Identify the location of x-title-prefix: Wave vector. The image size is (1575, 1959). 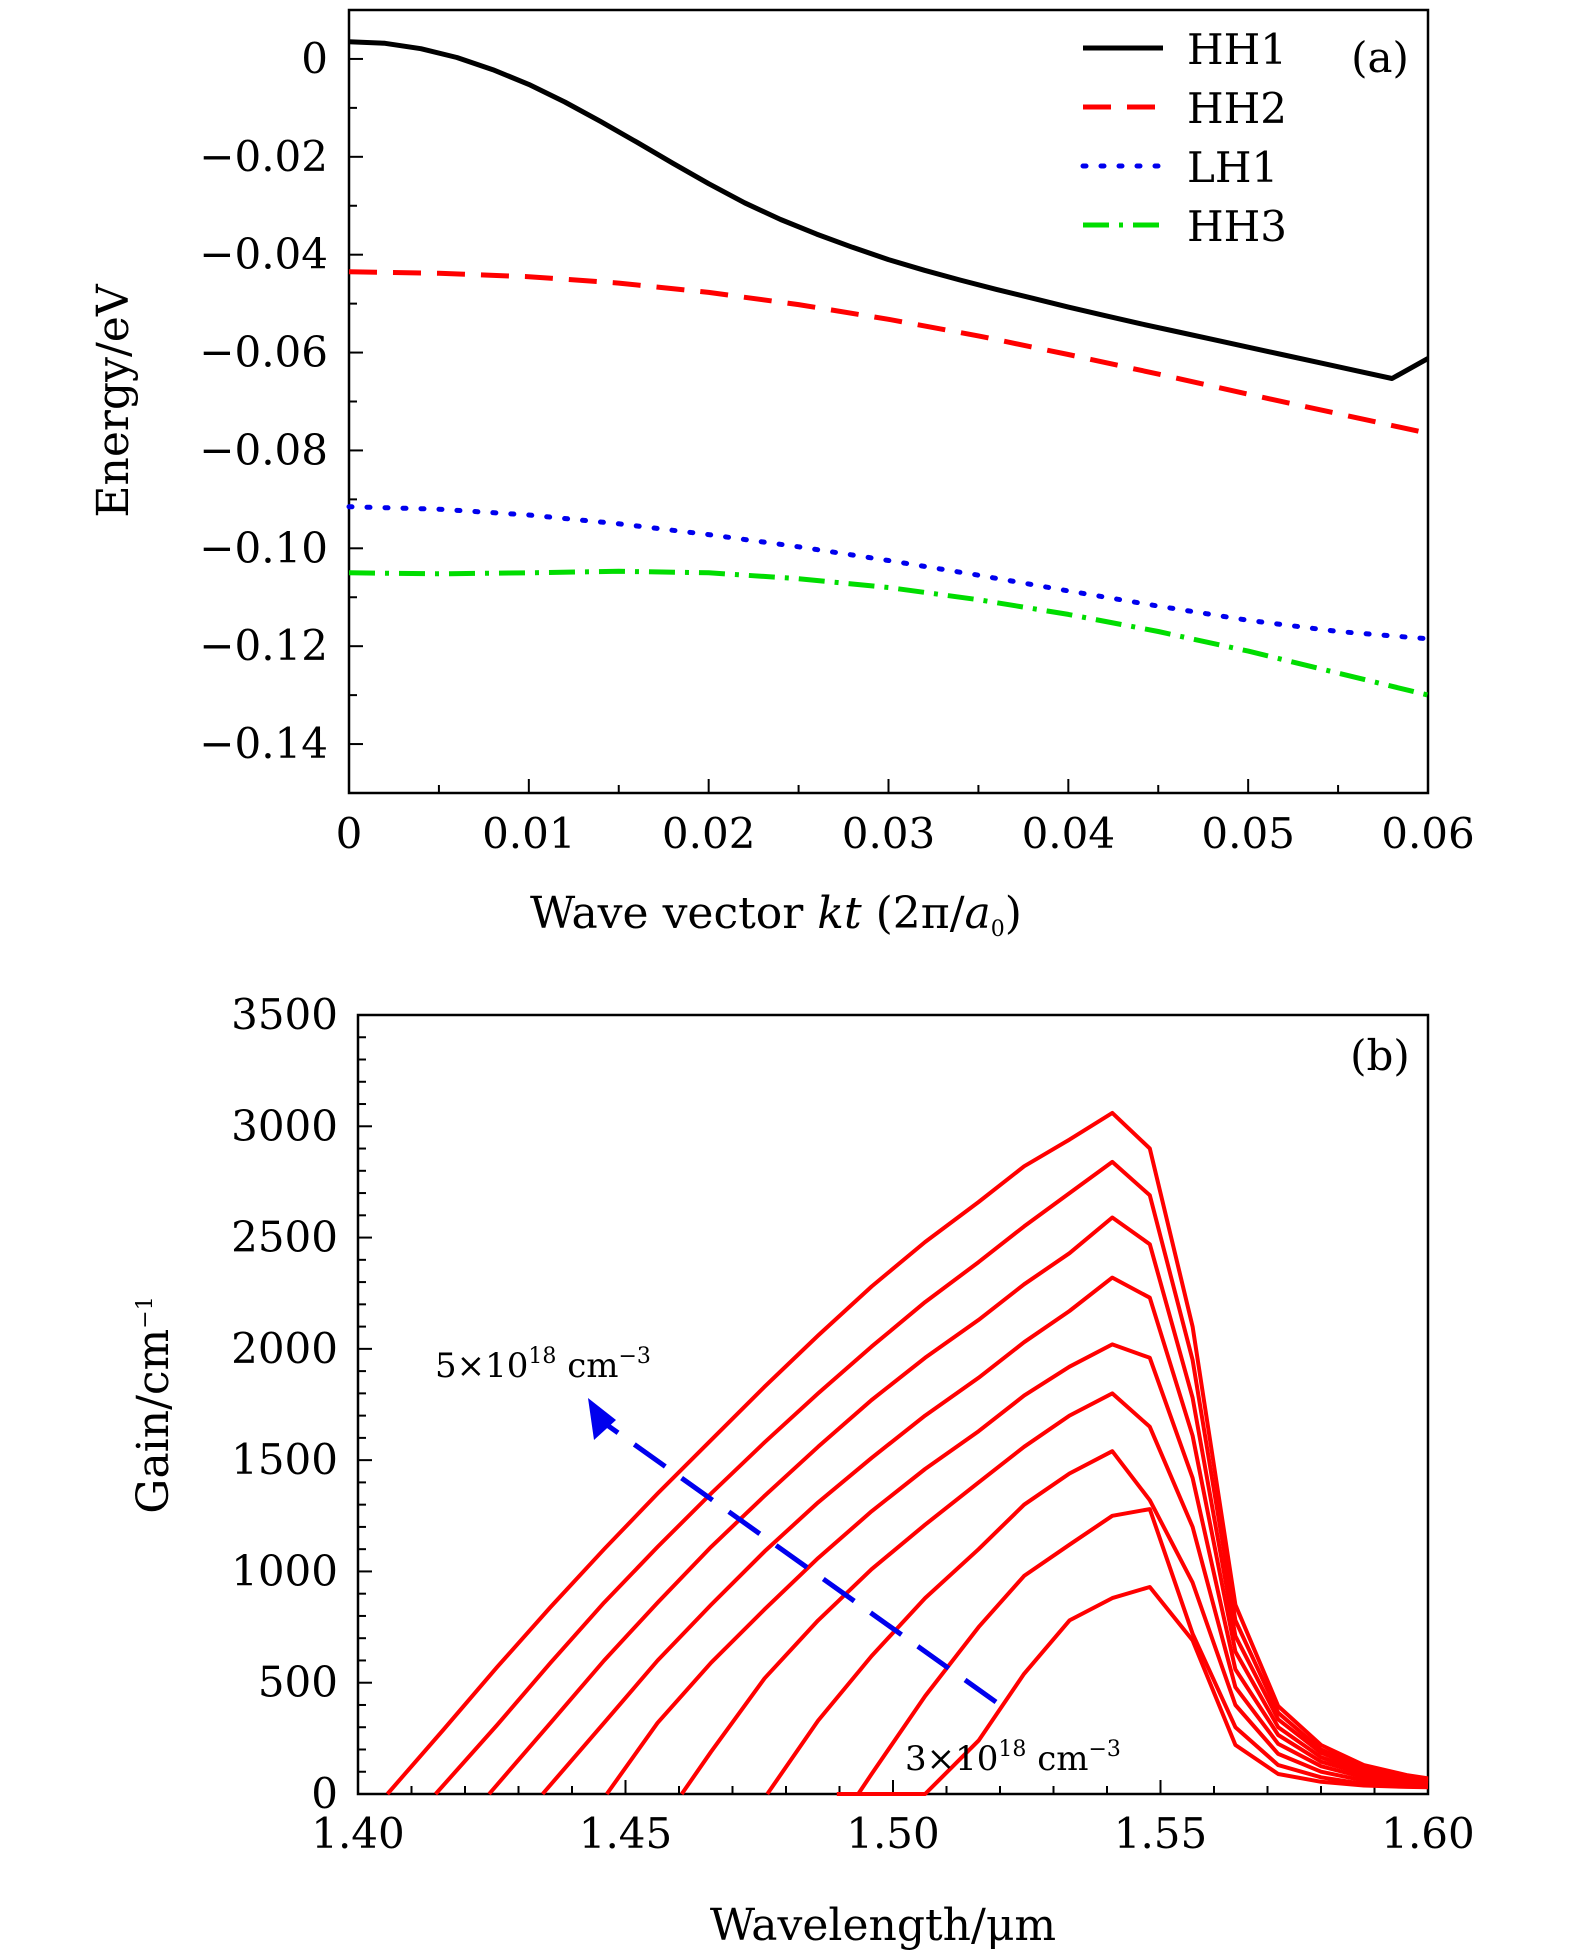
(673, 913).